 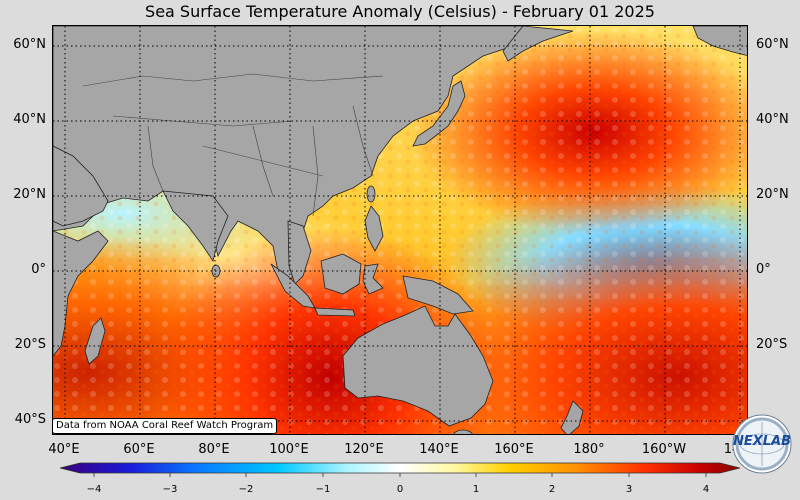 What do you see at coordinates (463, 431) in the screenshot?
I see `land-tasmania` at bounding box center [463, 431].